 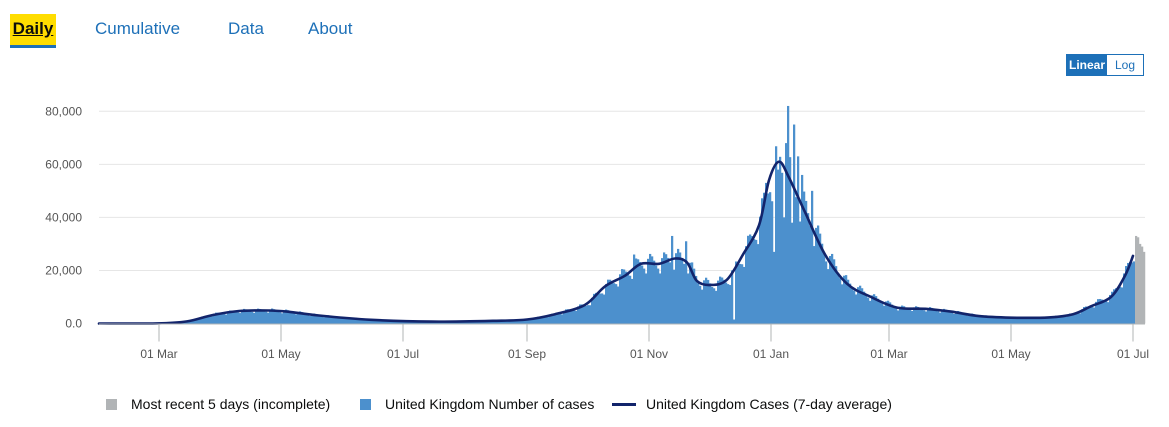 What do you see at coordinates (1087, 65) in the screenshot?
I see `linear-scale-button: Linear` at bounding box center [1087, 65].